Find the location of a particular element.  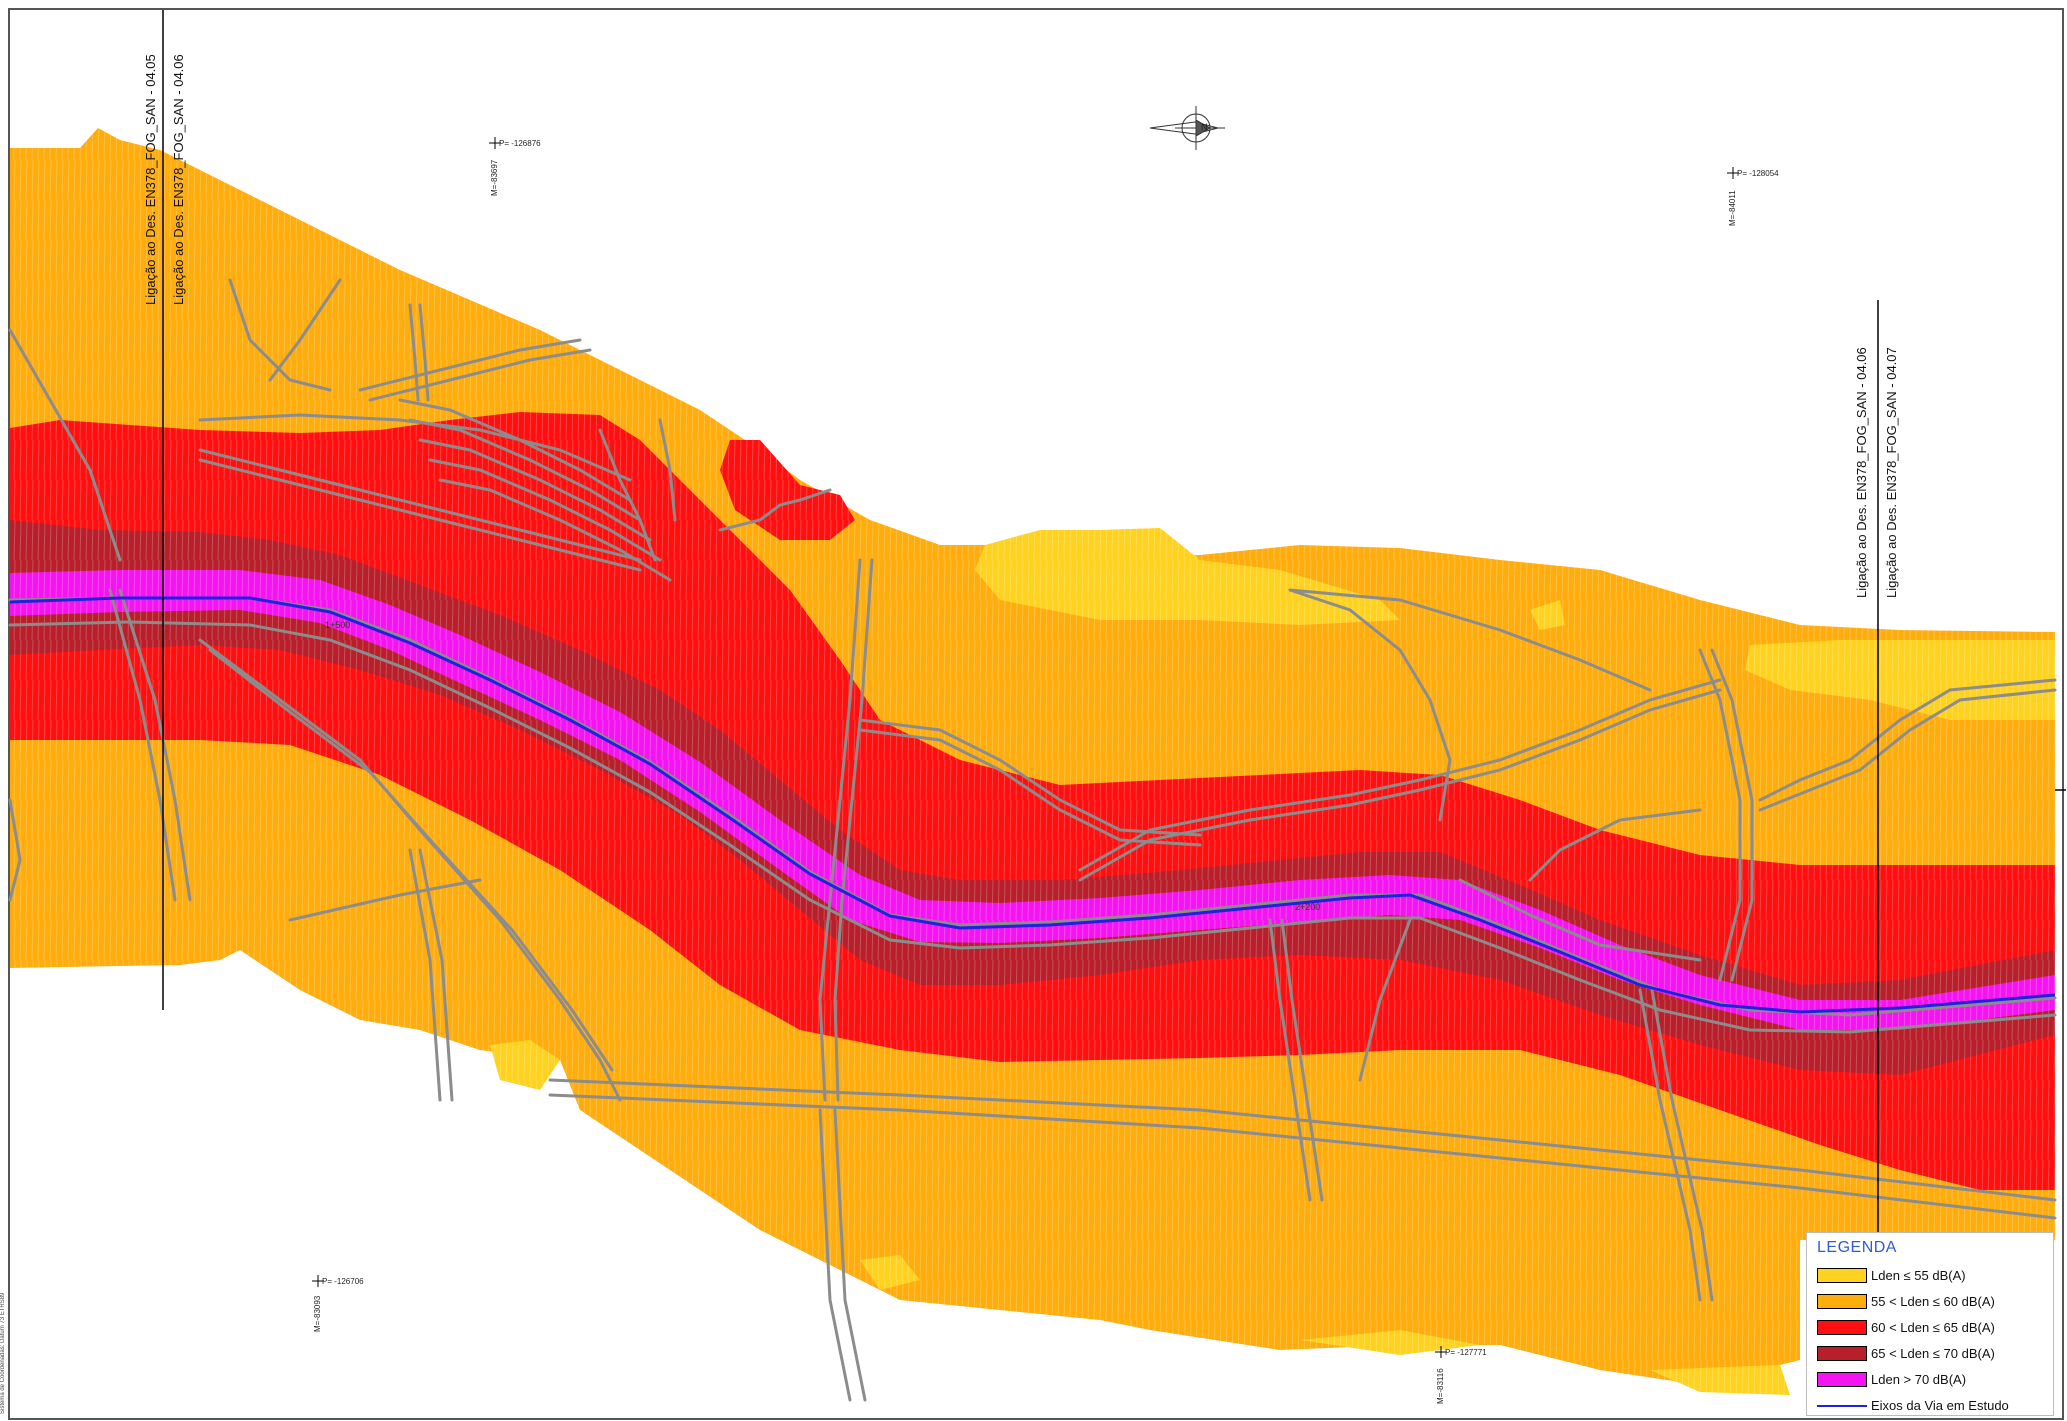

legend-label: 55 < Lden ≤ 60 dB(A) is located at coordinates (1933, 1301).